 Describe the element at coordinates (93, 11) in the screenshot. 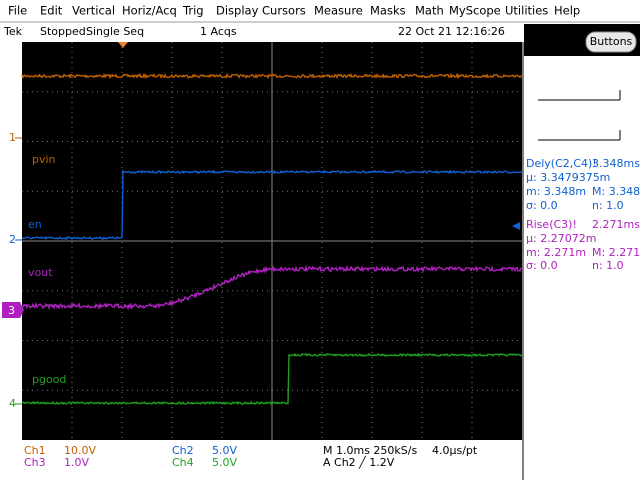

I see `menu-item: Vertical` at that location.